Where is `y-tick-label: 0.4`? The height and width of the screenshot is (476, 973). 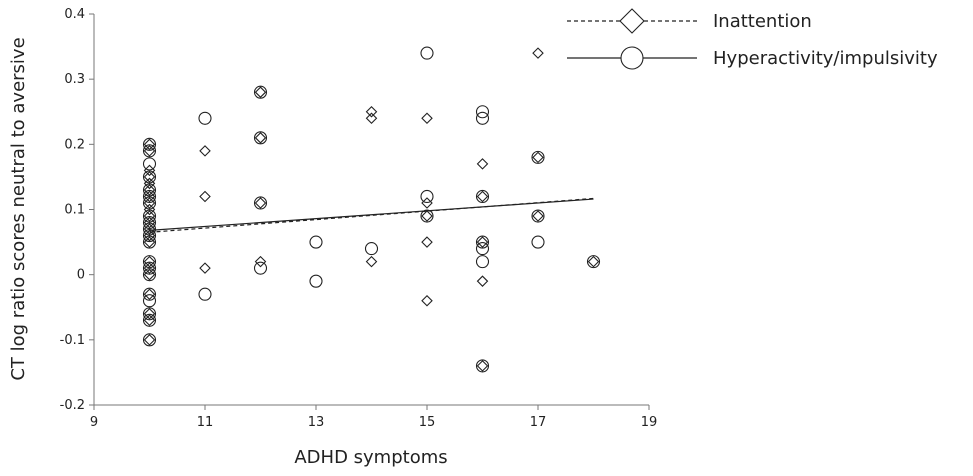 y-tick-label: 0.4 is located at coordinates (74, 14).